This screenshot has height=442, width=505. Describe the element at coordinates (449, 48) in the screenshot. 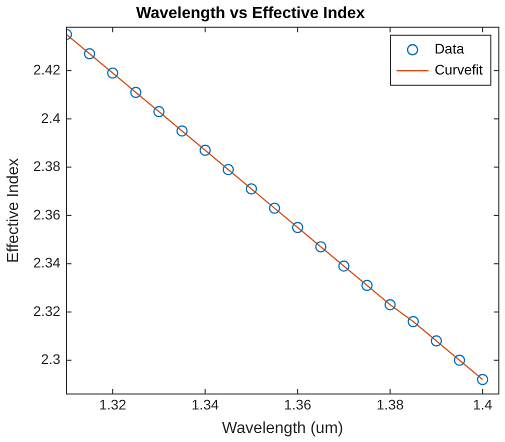

I see `legend-label: Data` at that location.